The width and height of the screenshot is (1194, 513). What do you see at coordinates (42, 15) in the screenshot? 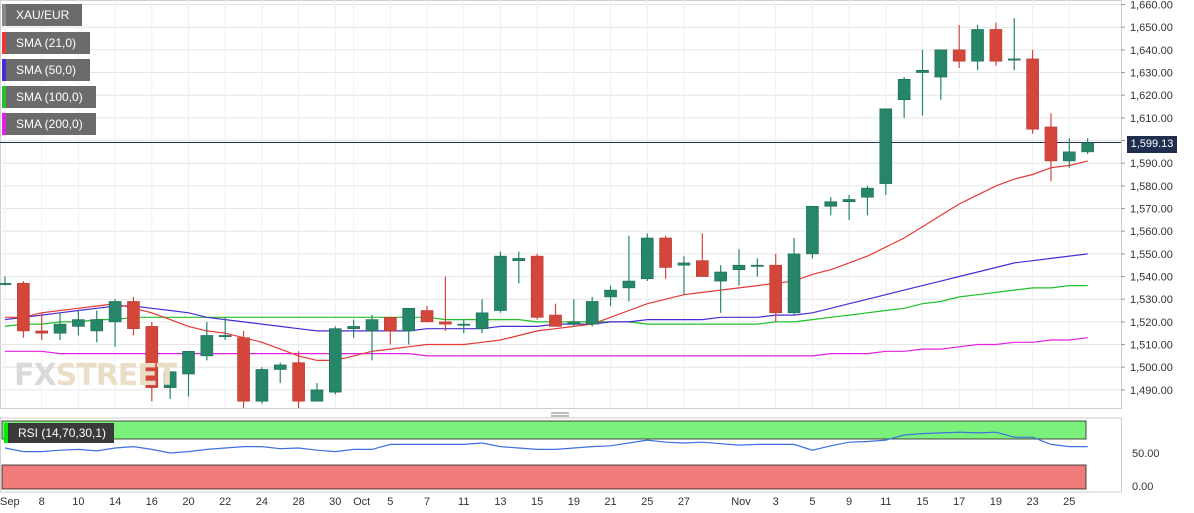
I see `instrument-label: XAU/EUR` at bounding box center [42, 15].